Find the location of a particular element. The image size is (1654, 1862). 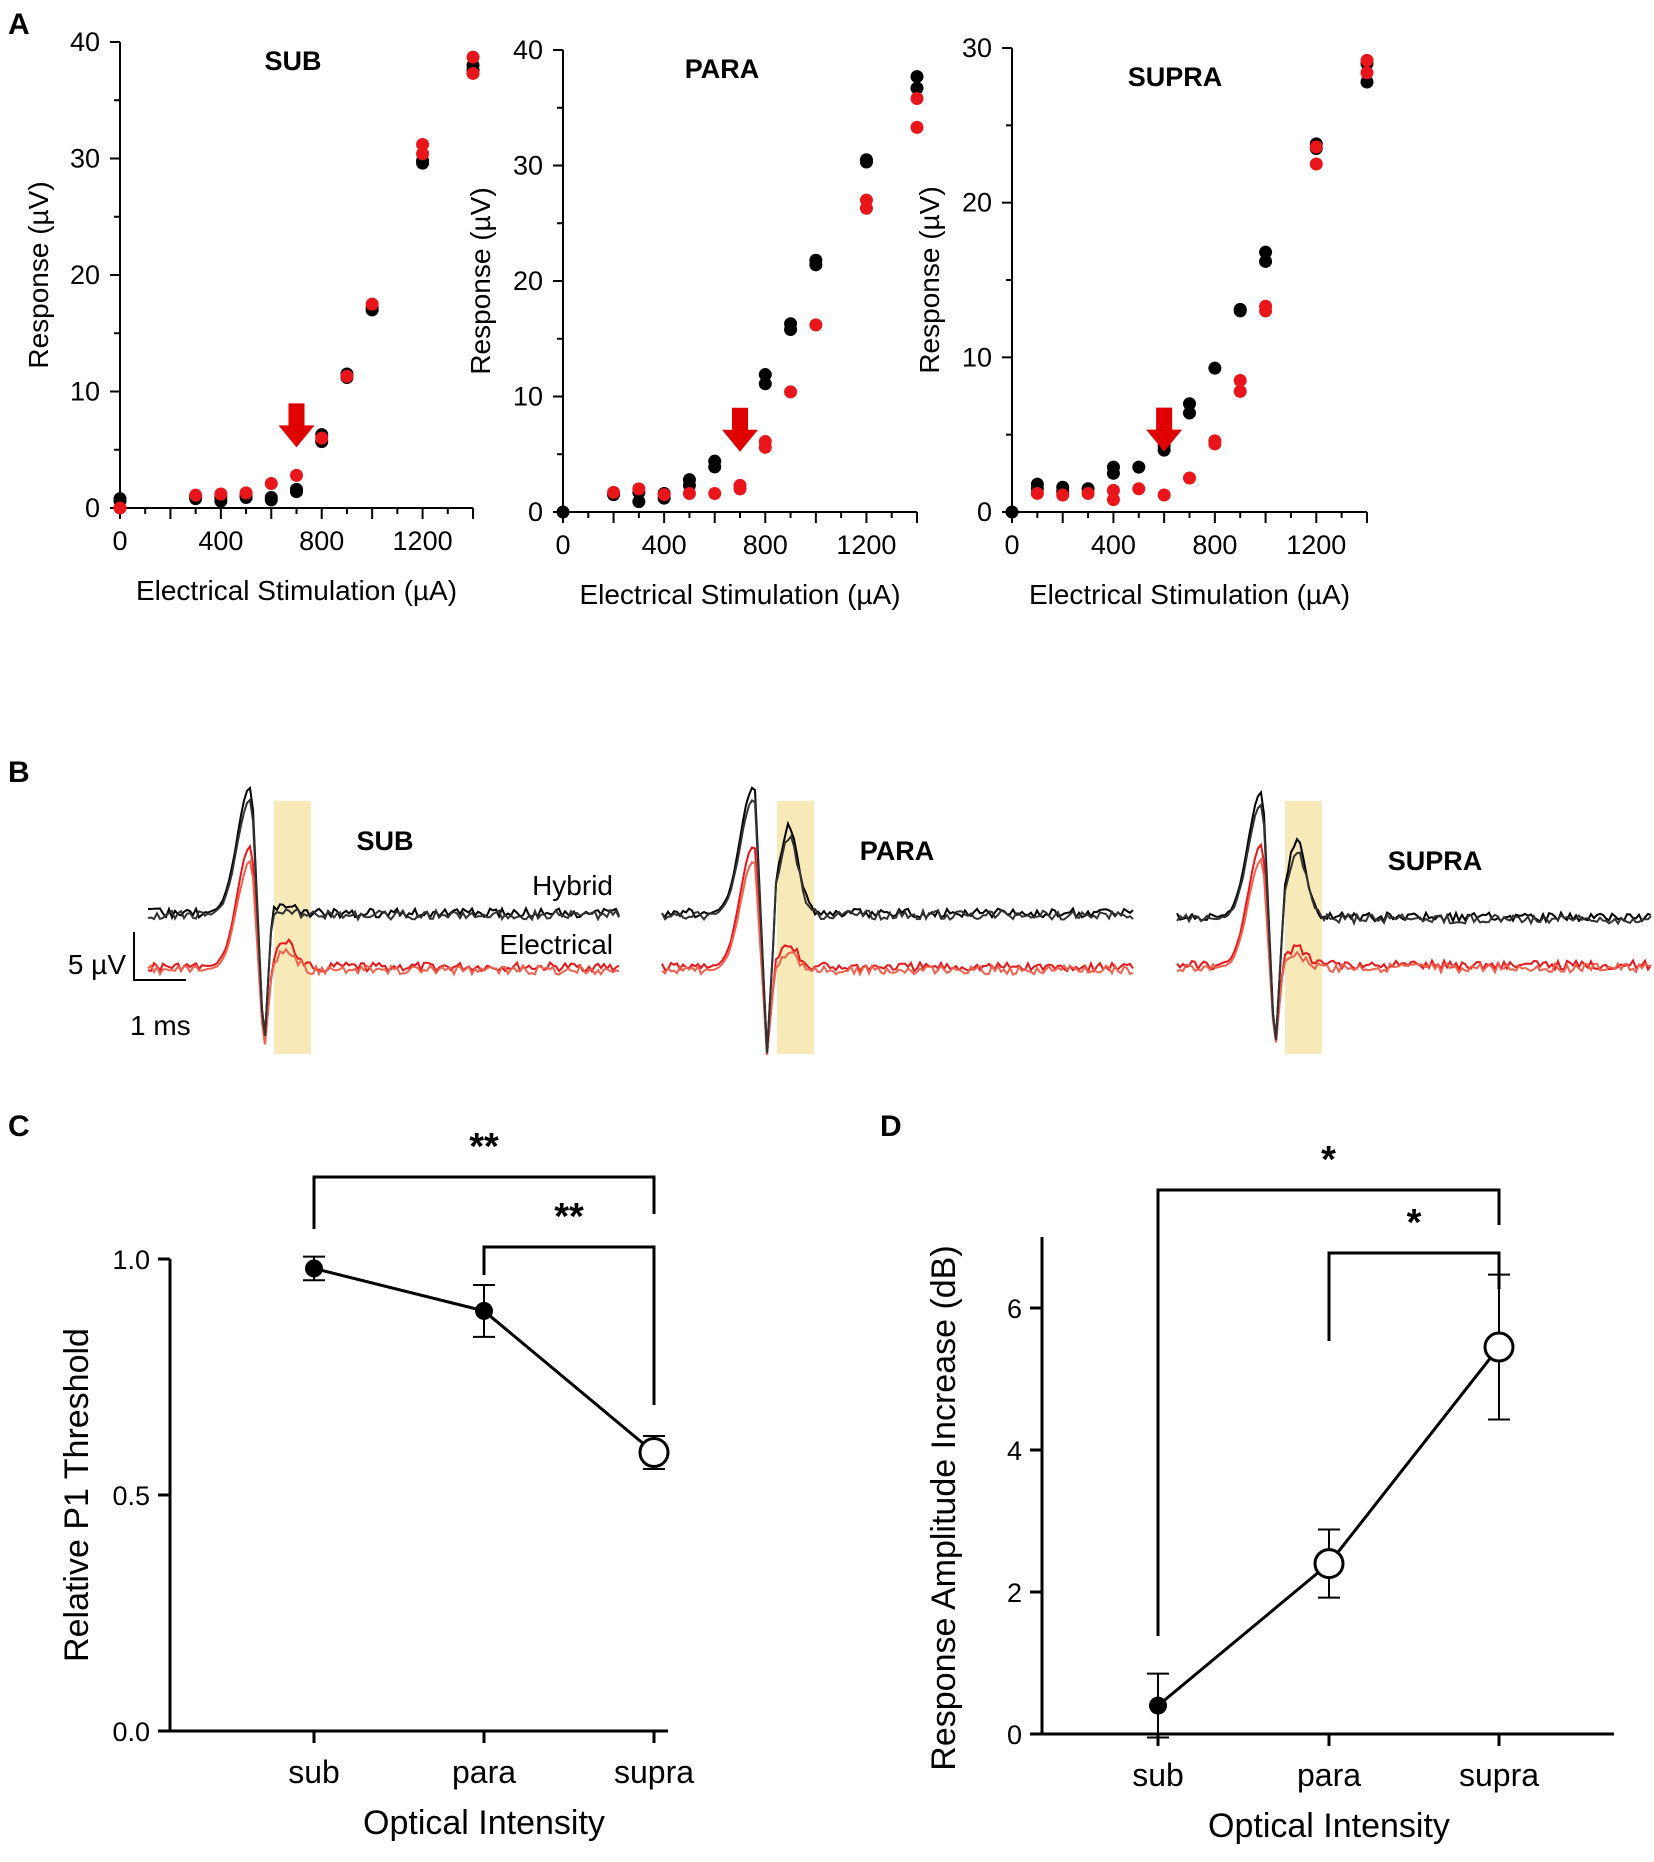

y-axis-label-d: Response Amplitude Increase (dB) is located at coordinates (944, 1507).